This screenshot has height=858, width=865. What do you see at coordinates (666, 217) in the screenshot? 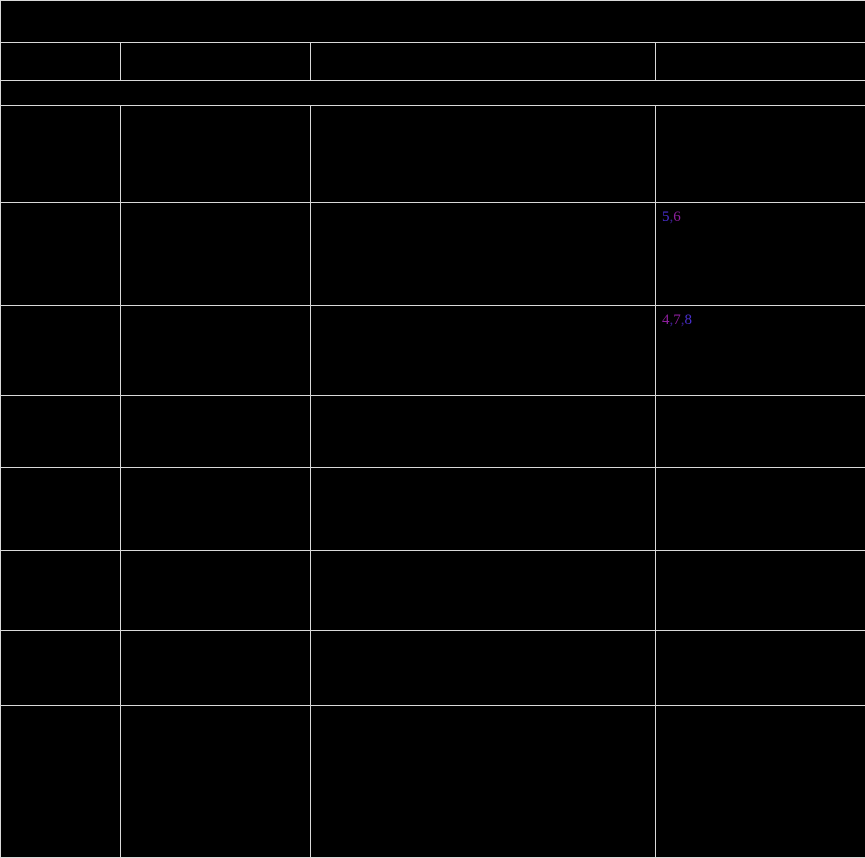
I see `reference-link: 5` at bounding box center [666, 217].